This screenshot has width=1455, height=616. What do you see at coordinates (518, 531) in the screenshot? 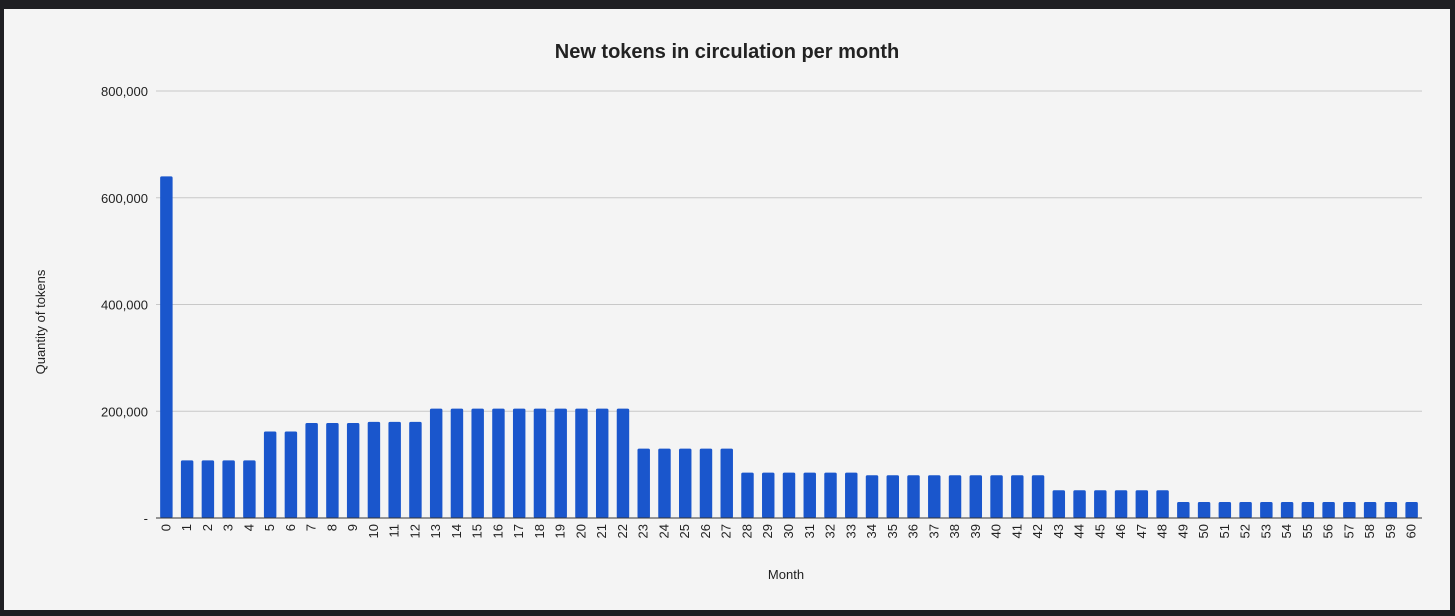
I see `x-tick-label: 17` at bounding box center [518, 531].